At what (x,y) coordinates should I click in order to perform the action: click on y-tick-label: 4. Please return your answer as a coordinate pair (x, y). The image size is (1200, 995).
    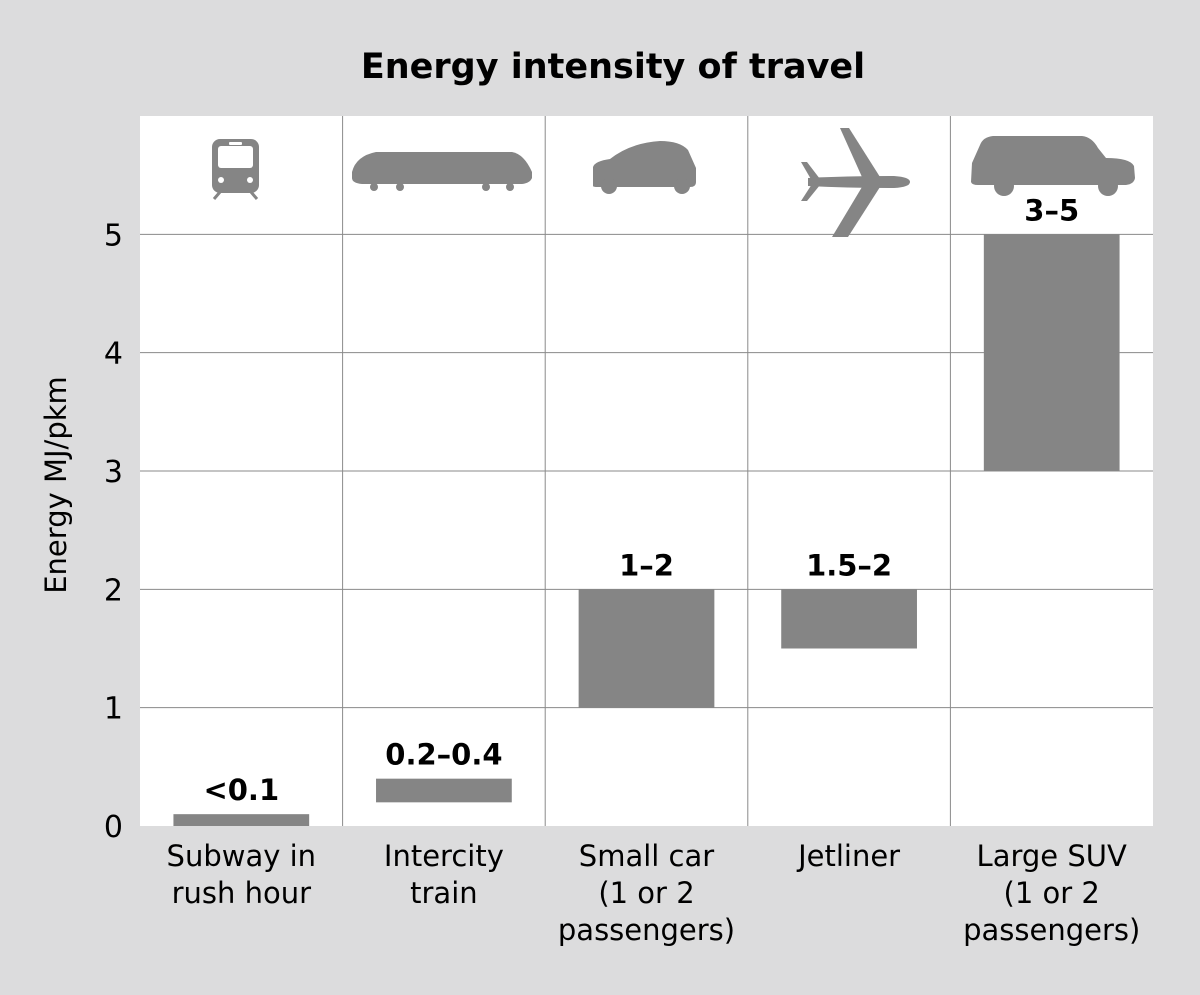
    Looking at the image, I should click on (113, 354).